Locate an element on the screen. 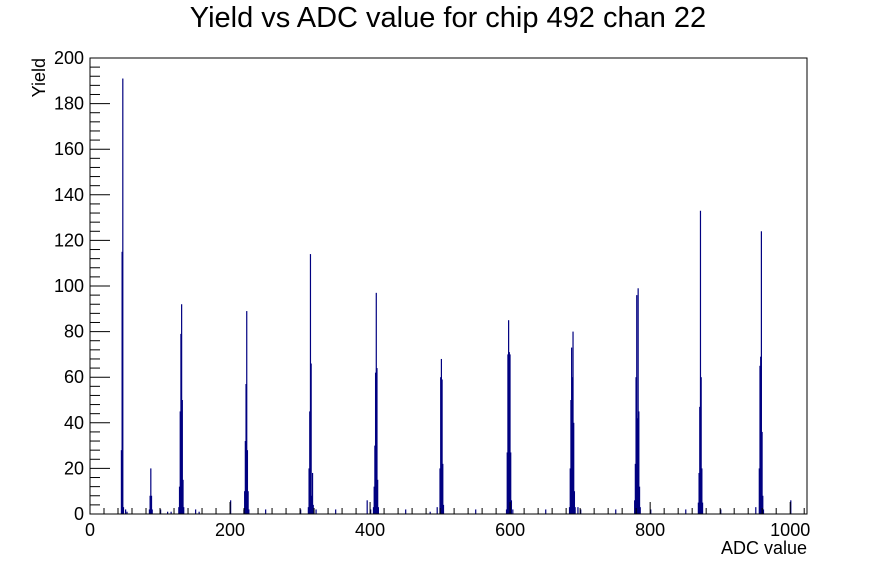  x-axis-title: ADC value is located at coordinates (764, 548).